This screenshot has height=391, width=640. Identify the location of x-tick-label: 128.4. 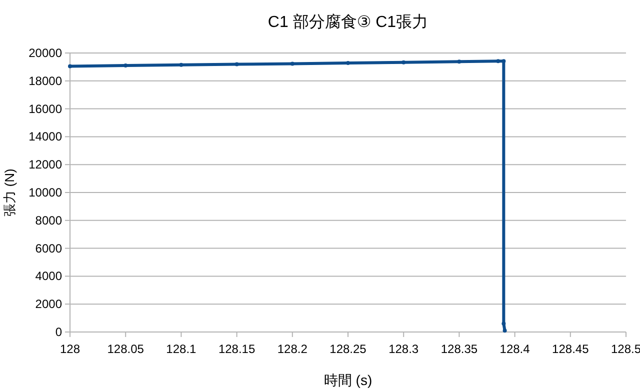
(515, 349).